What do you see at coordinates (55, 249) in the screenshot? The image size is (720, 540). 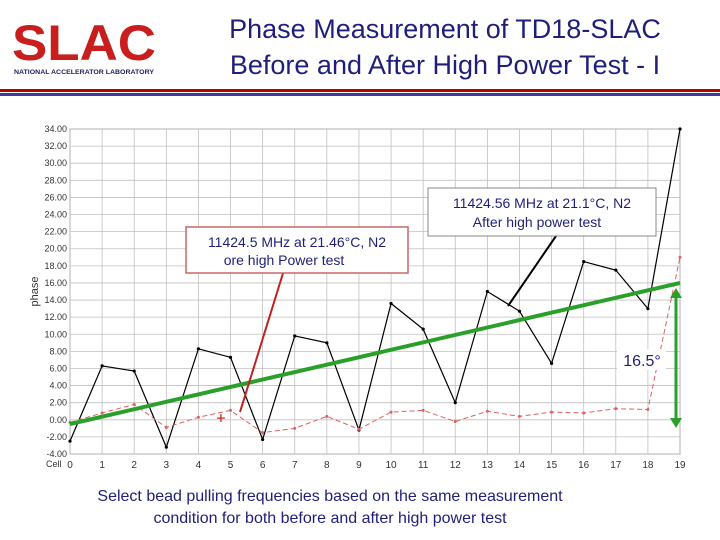 I see `y-tick-label: 20.00` at bounding box center [55, 249].